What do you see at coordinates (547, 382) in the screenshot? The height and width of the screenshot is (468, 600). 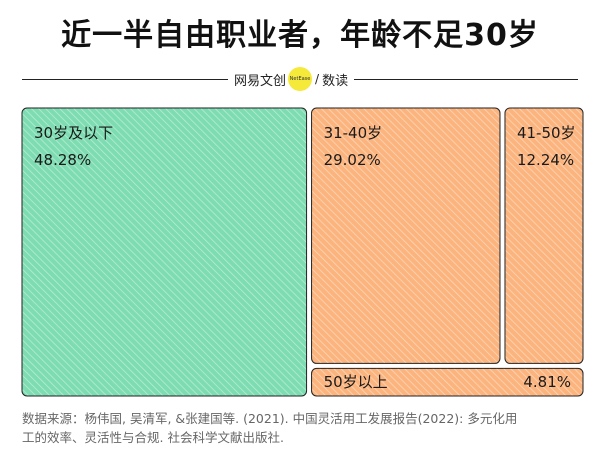 I see `tile-value-4: 4.81%` at bounding box center [547, 382].